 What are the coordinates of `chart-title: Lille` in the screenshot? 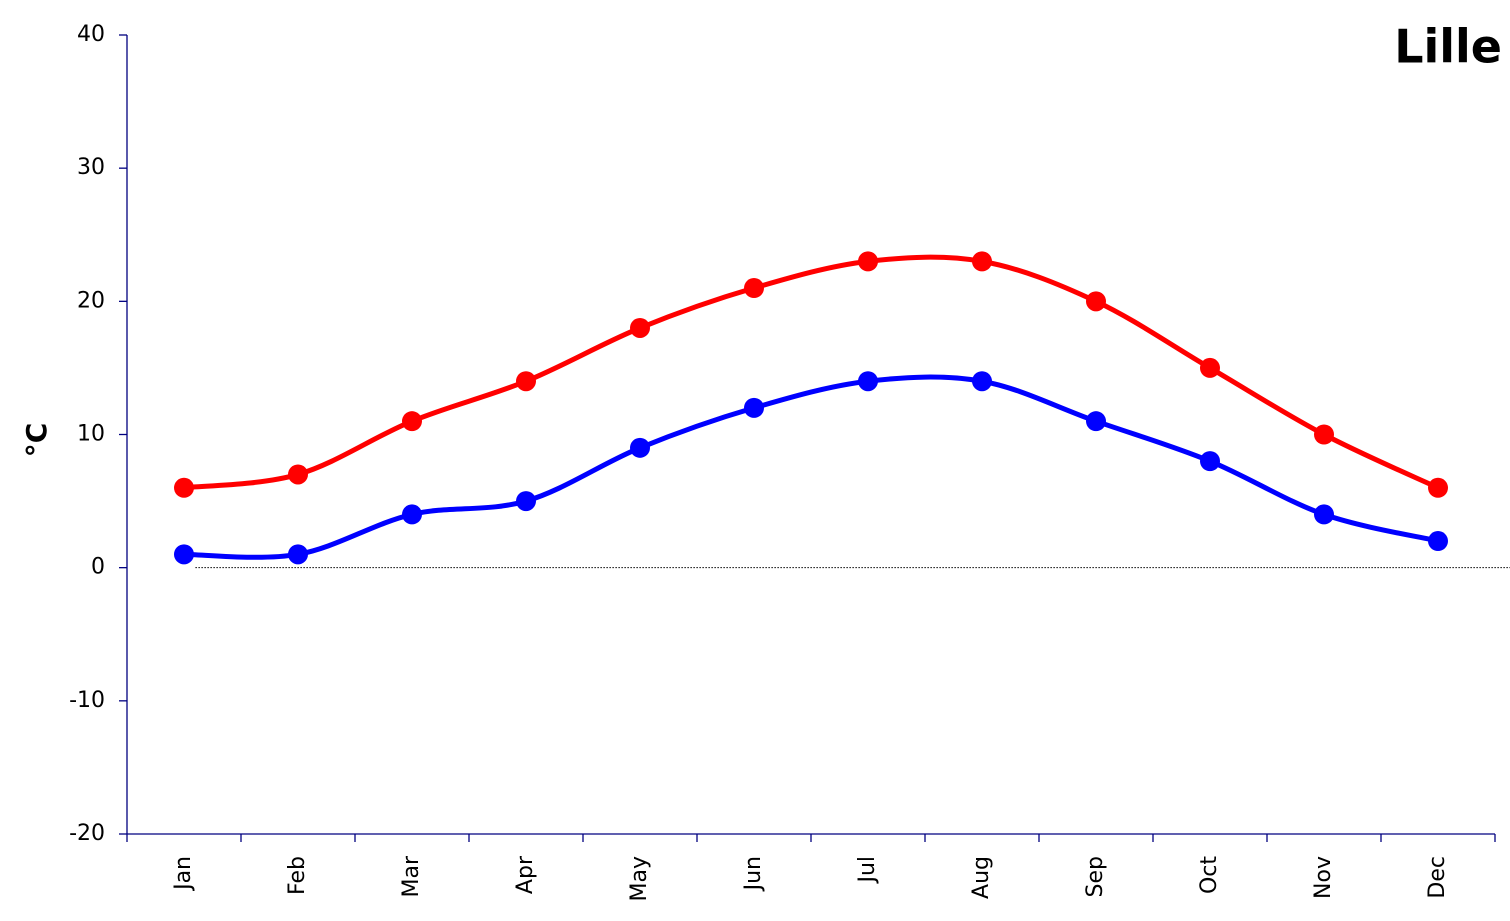 It's located at (1448, 47).